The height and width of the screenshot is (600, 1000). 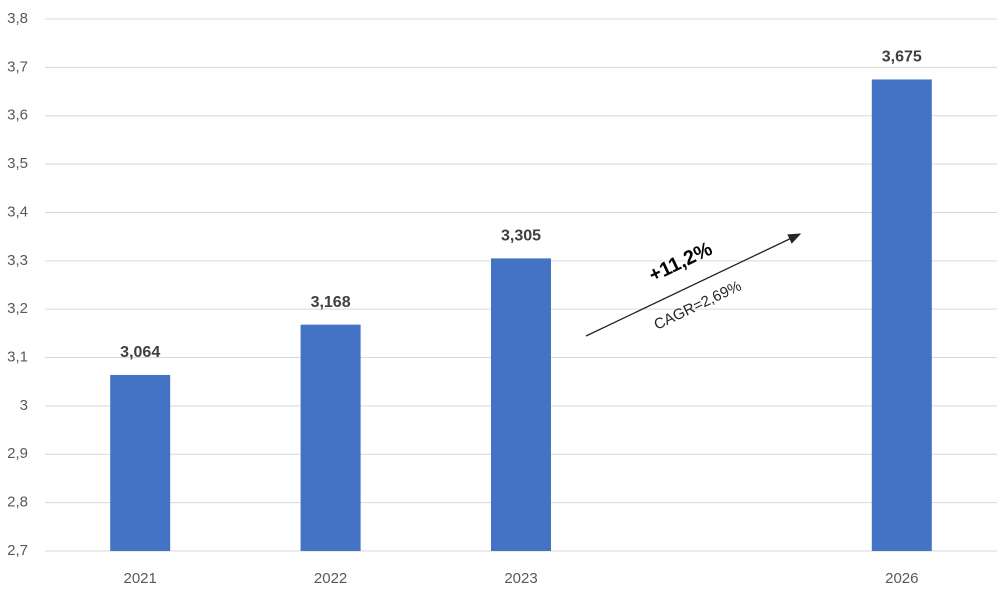 I want to click on y-tick-label: 2,8, so click(x=17, y=502).